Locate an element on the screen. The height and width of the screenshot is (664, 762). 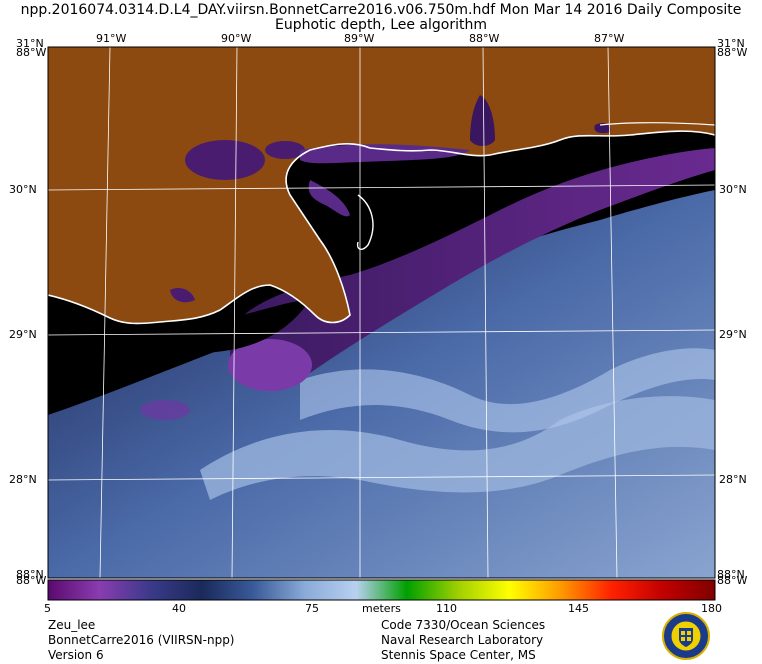
product-subtitle: Euphotic depth, Lee algorithm is located at coordinates (381, 25).